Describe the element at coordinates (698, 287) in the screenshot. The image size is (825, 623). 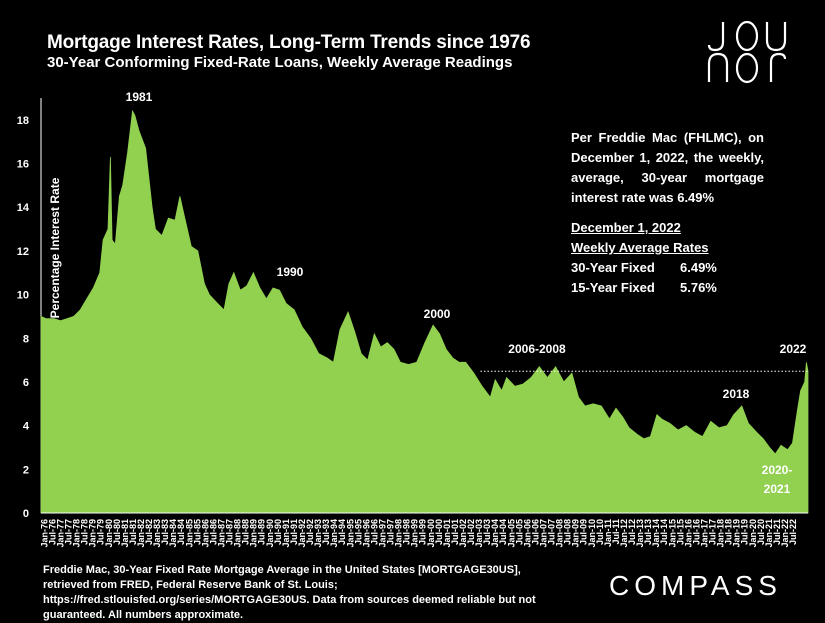
I see `rate-value: 5.76%` at that location.